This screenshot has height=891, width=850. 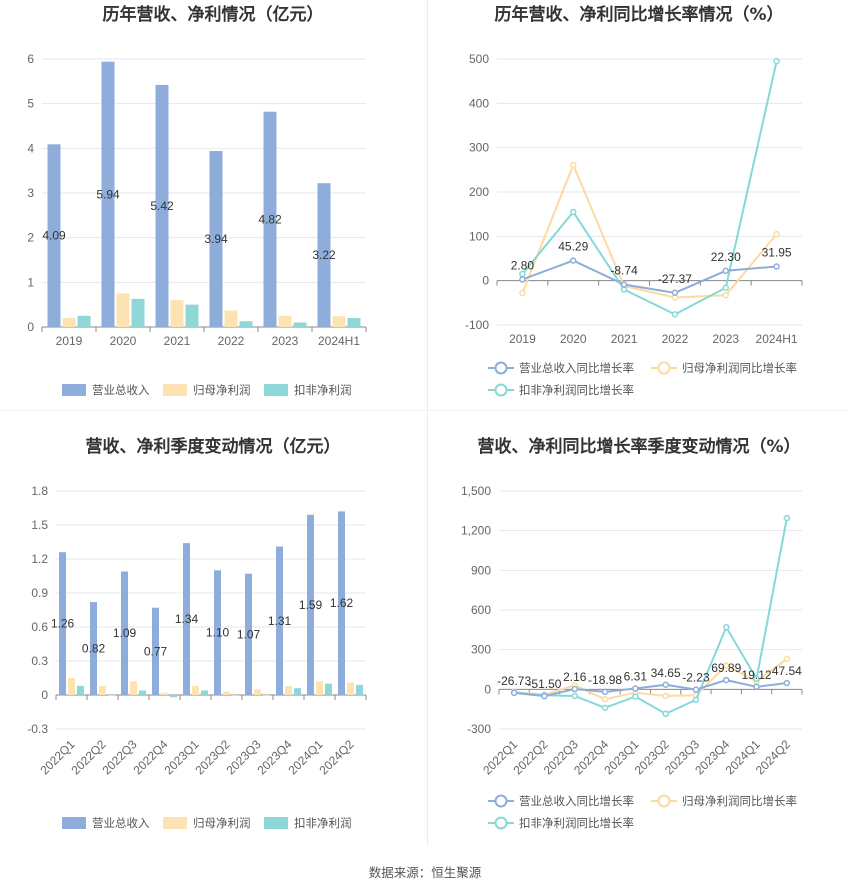 What do you see at coordinates (477, 325) in the screenshot?
I see `y-tick-label: -100` at bounding box center [477, 325].